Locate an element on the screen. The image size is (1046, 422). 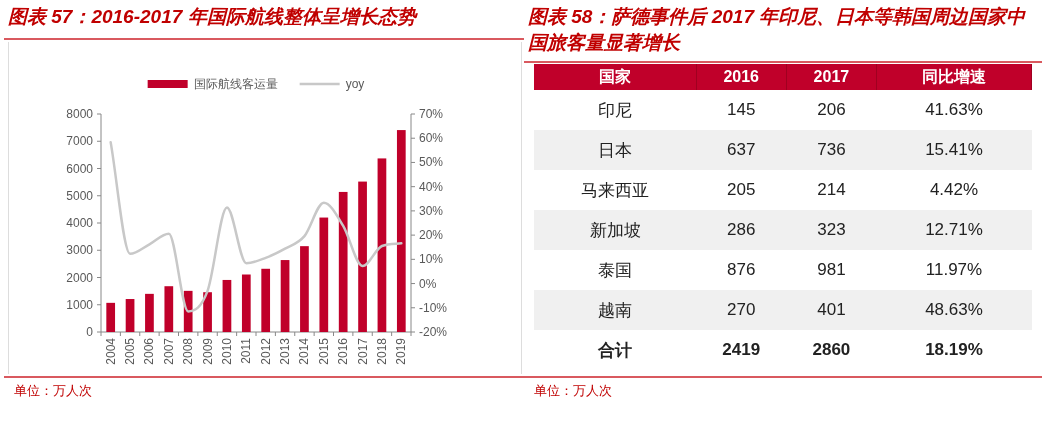
y-tick-label: 7000 is located at coordinates (80, 141).